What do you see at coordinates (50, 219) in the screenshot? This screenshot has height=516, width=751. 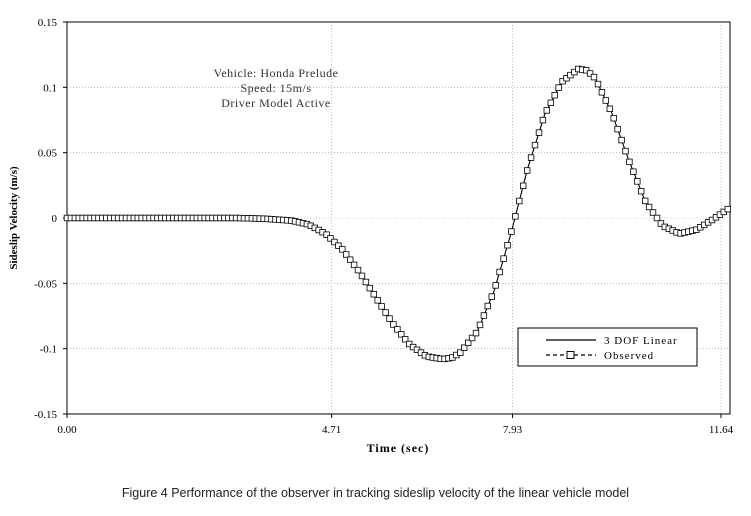 I see `y-axis-ticks: -0.15 -0.1 -0.05 0 0.05 0.1 0.15` at bounding box center [50, 219].